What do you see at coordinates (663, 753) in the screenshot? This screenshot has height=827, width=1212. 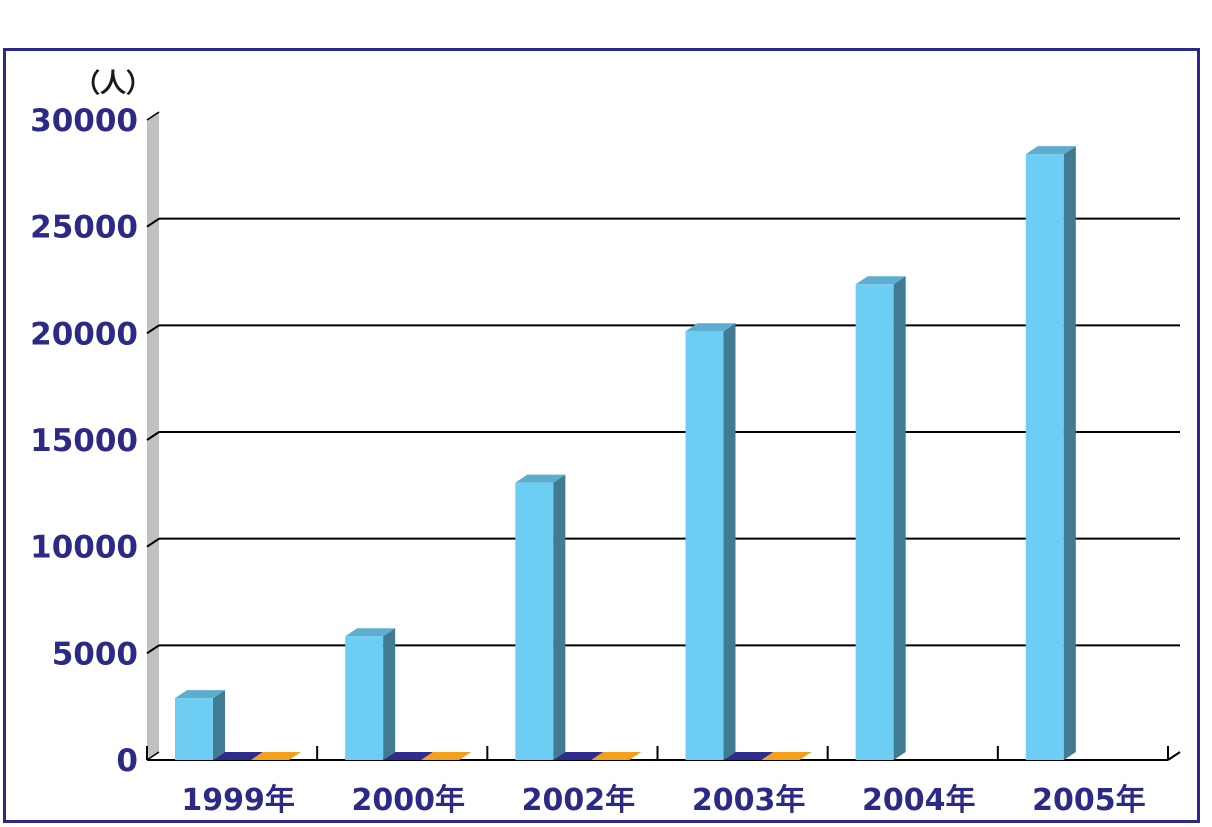 I see `x-axis` at bounding box center [663, 753].